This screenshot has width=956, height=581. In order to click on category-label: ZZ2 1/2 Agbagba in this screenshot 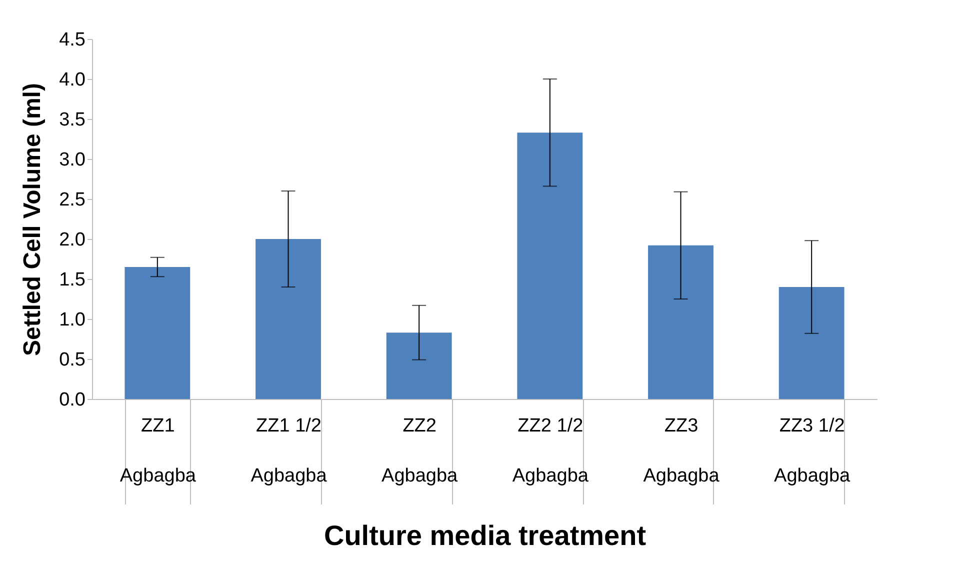, I will do `click(550, 451)`.